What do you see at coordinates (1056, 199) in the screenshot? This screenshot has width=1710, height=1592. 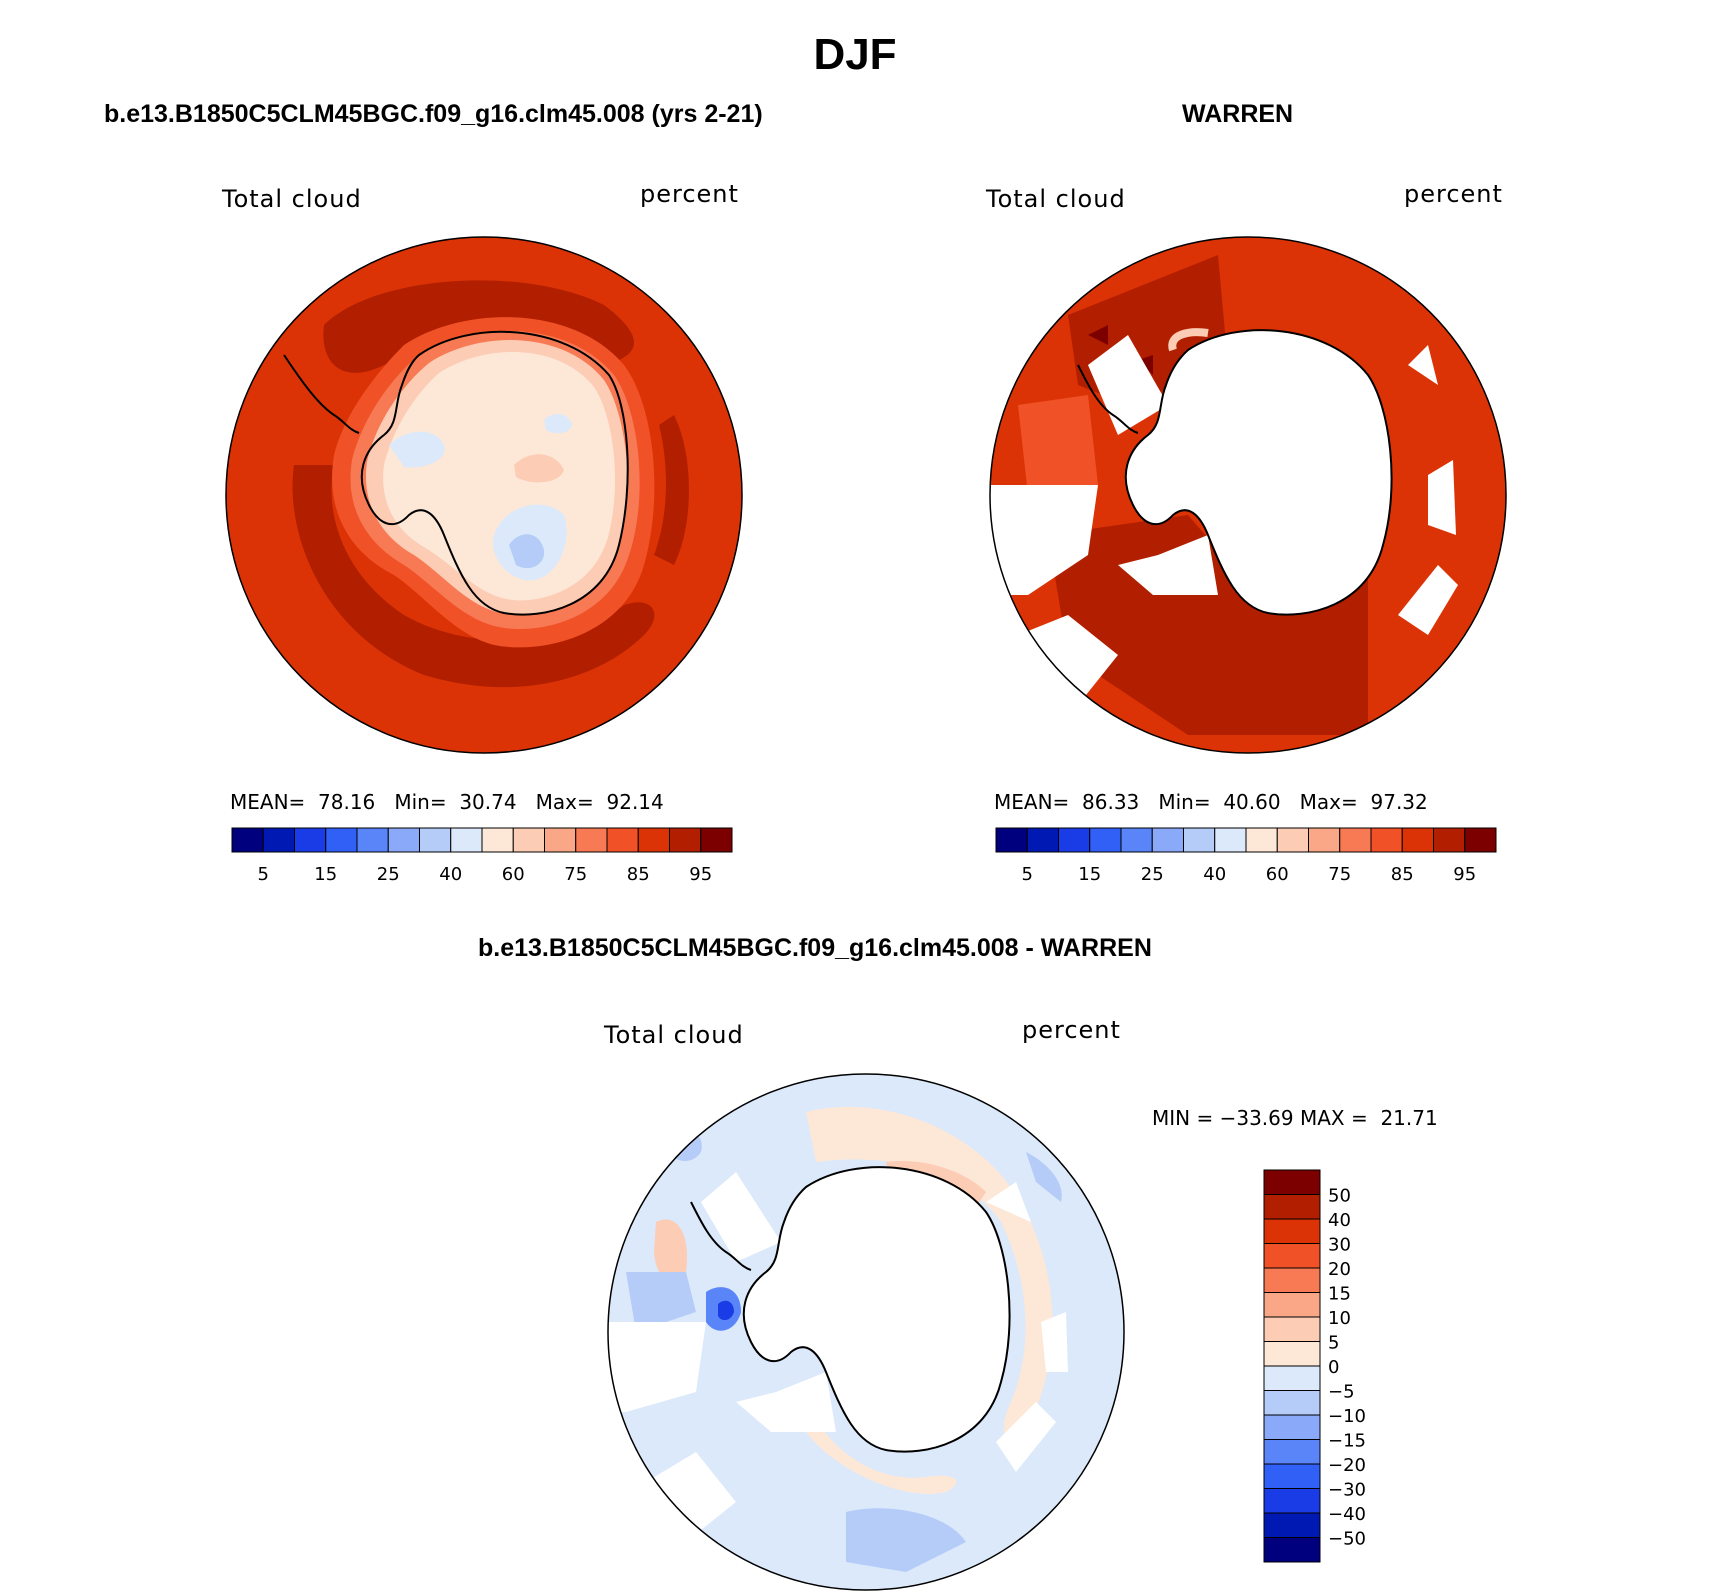 I see `panel-obs-variable: Total cloud` at bounding box center [1056, 199].